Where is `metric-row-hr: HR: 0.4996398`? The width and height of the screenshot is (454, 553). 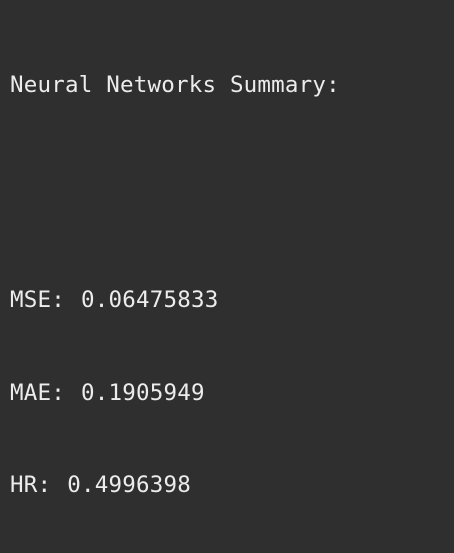 metric-row-hr: HR: 0.4996398 is located at coordinates (232, 485).